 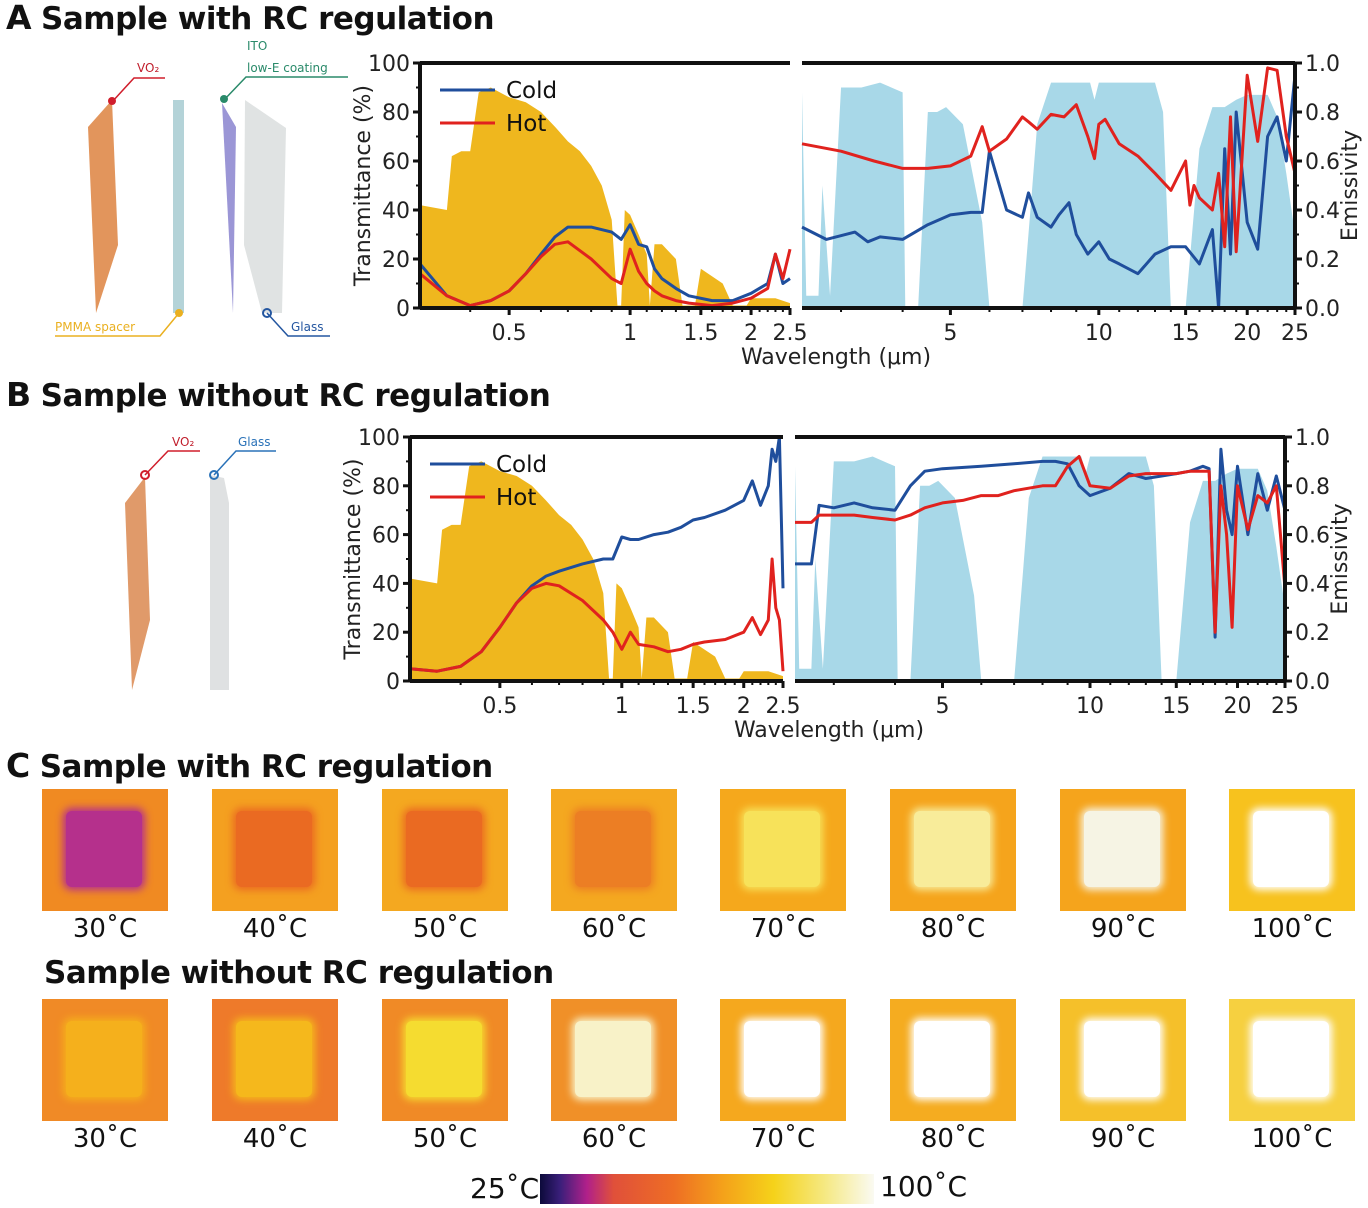 I want to click on y-tick-label-right: 0.0, so click(x=1312, y=682).